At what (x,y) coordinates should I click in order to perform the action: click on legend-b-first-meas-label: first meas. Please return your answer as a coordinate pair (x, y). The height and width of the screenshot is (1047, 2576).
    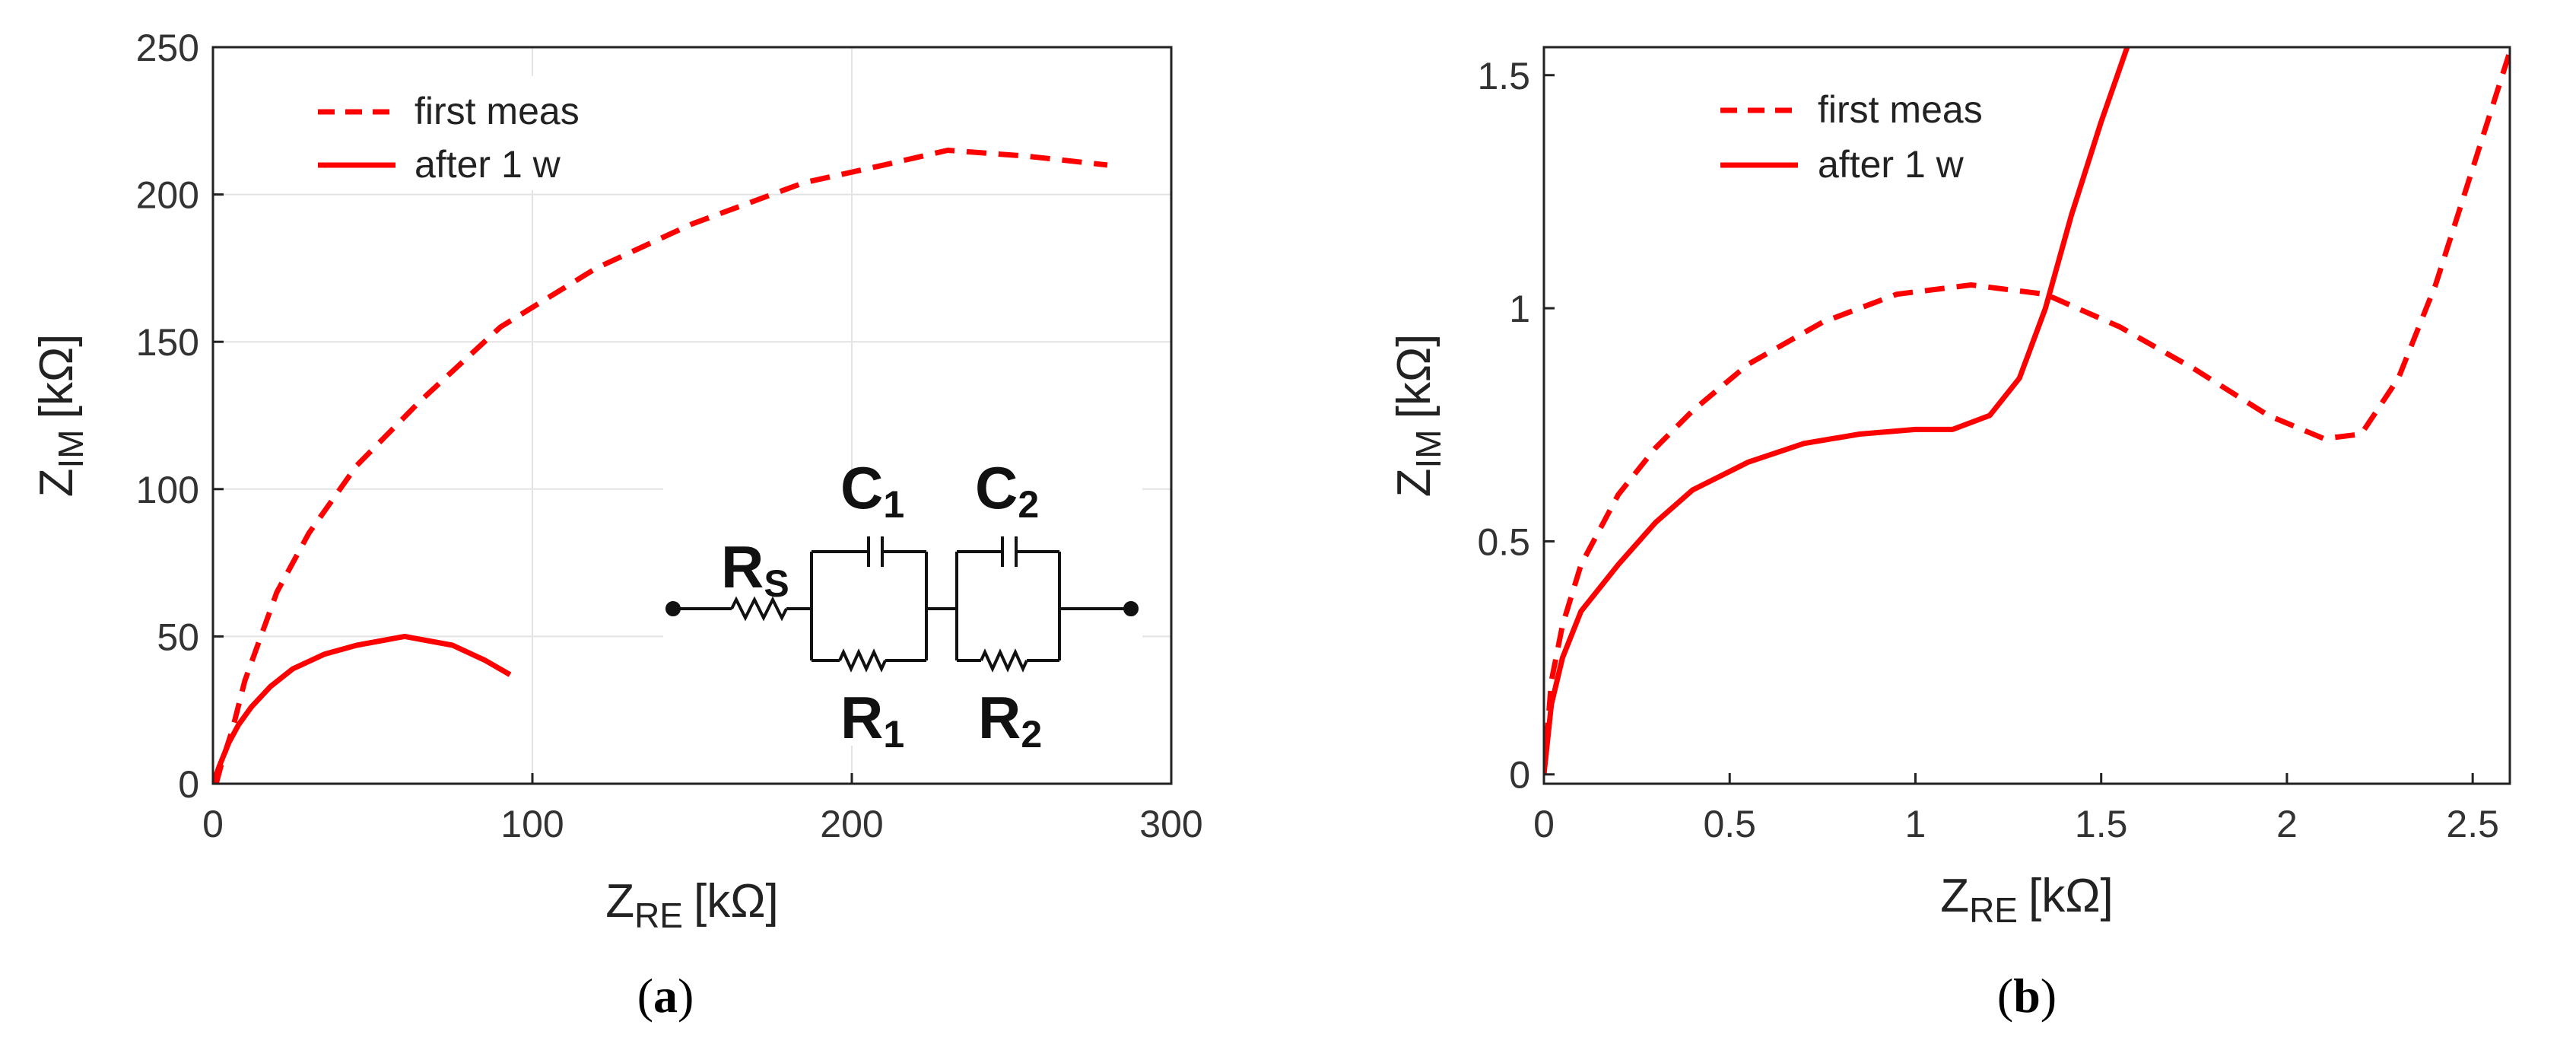
    Looking at the image, I should click on (1900, 109).